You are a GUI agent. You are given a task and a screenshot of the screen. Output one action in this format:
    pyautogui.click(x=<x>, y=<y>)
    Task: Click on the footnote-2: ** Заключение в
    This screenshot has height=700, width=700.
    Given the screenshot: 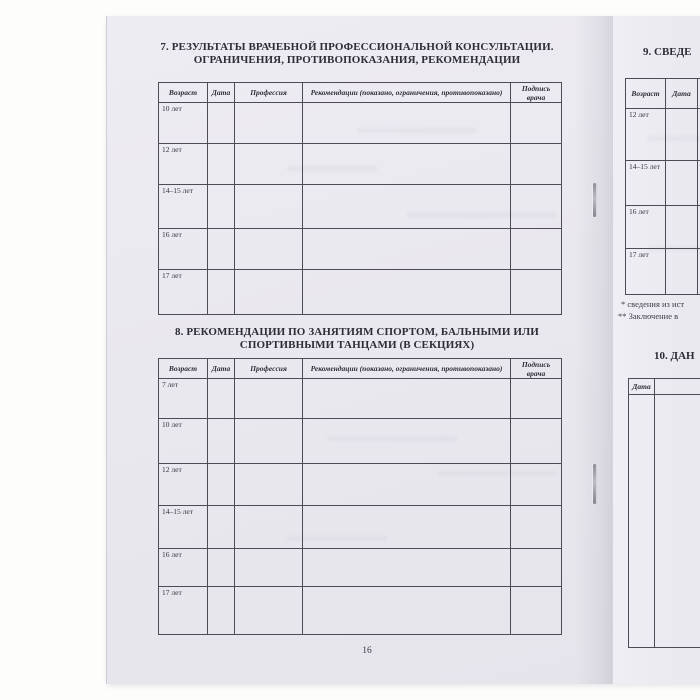 What is the action you would take?
    pyautogui.click(x=648, y=316)
    